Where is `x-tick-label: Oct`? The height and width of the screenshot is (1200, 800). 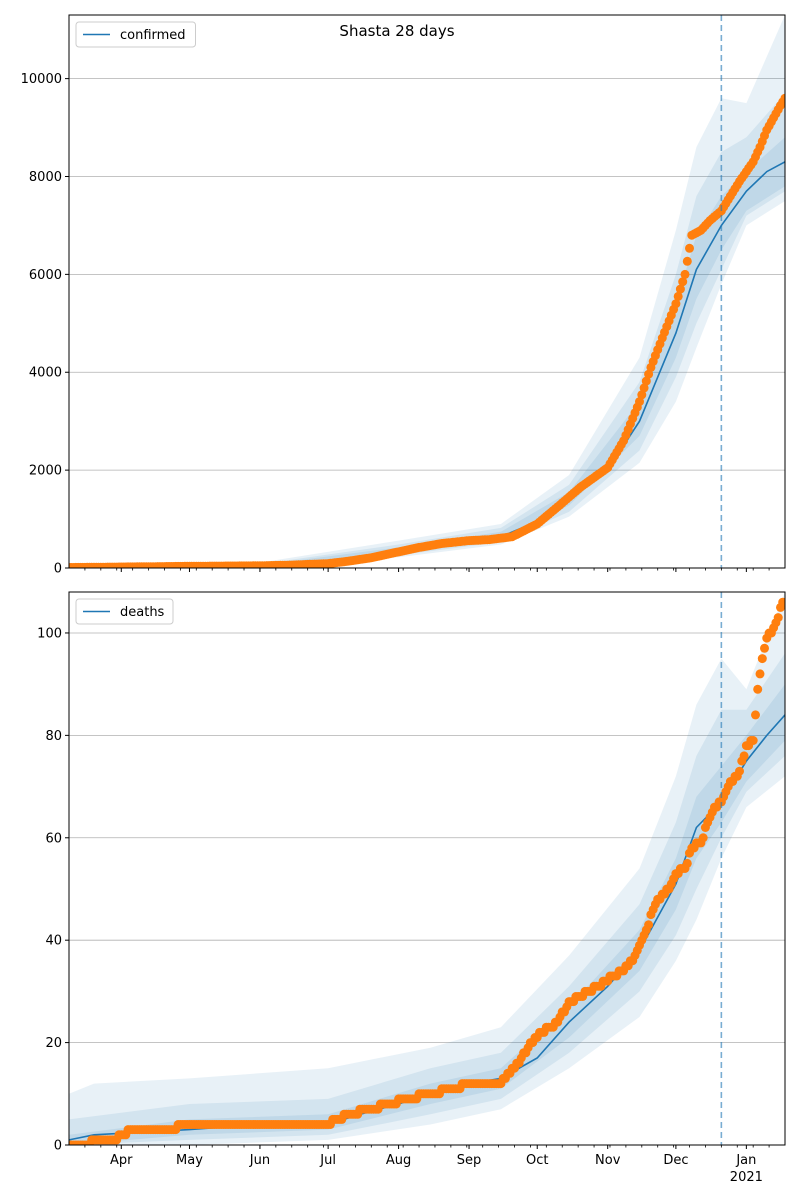 x-tick-label: Oct is located at coordinates (537, 1160).